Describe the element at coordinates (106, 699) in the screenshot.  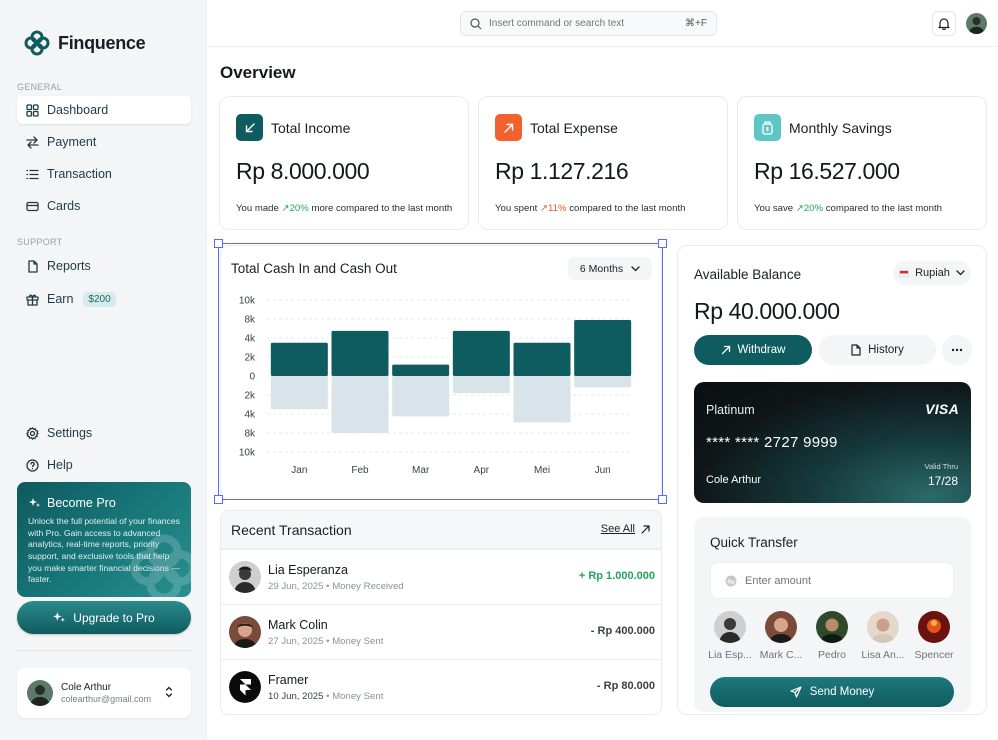
I see `user-email: colearthur@gmail.com` at that location.